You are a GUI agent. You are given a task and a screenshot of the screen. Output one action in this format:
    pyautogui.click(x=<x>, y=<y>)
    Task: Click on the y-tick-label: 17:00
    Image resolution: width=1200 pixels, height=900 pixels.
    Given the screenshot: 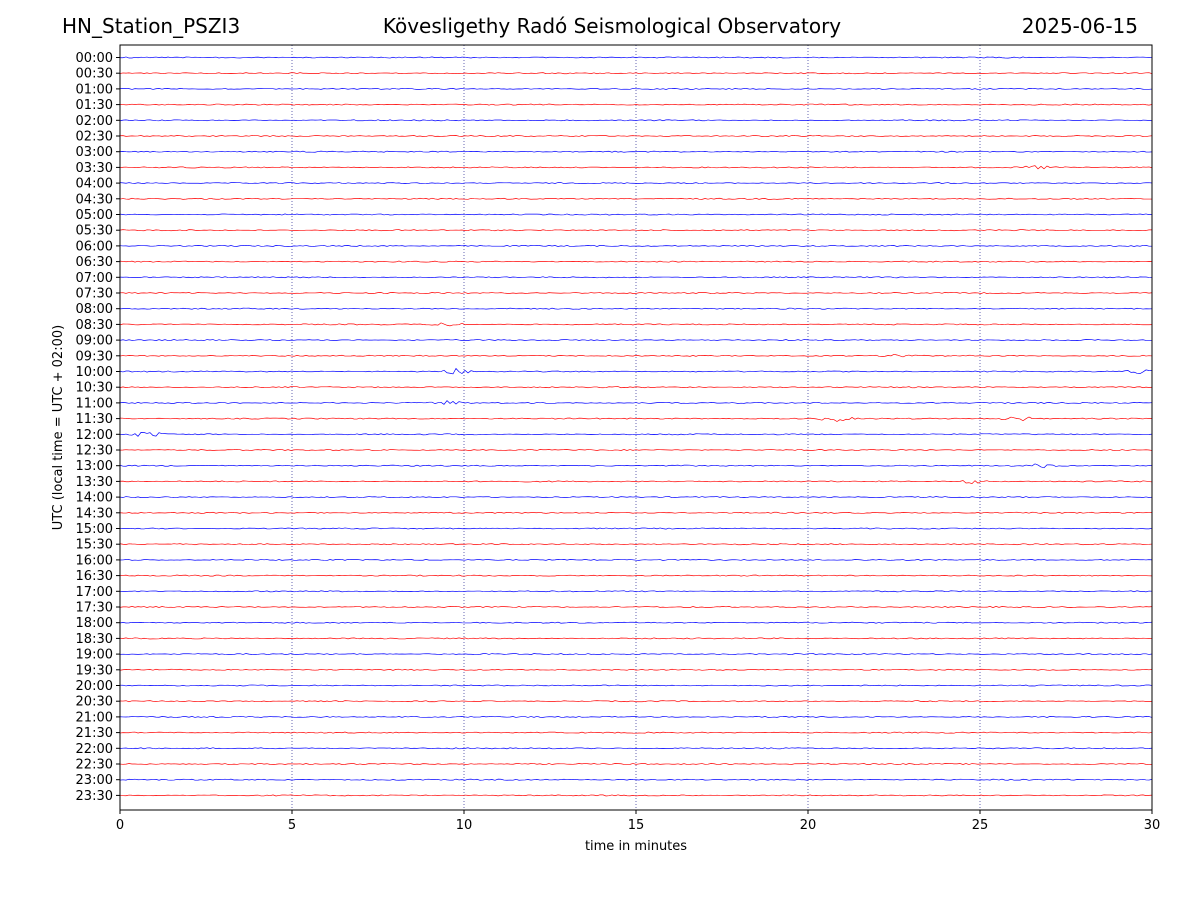 What is the action you would take?
    pyautogui.click(x=94, y=592)
    